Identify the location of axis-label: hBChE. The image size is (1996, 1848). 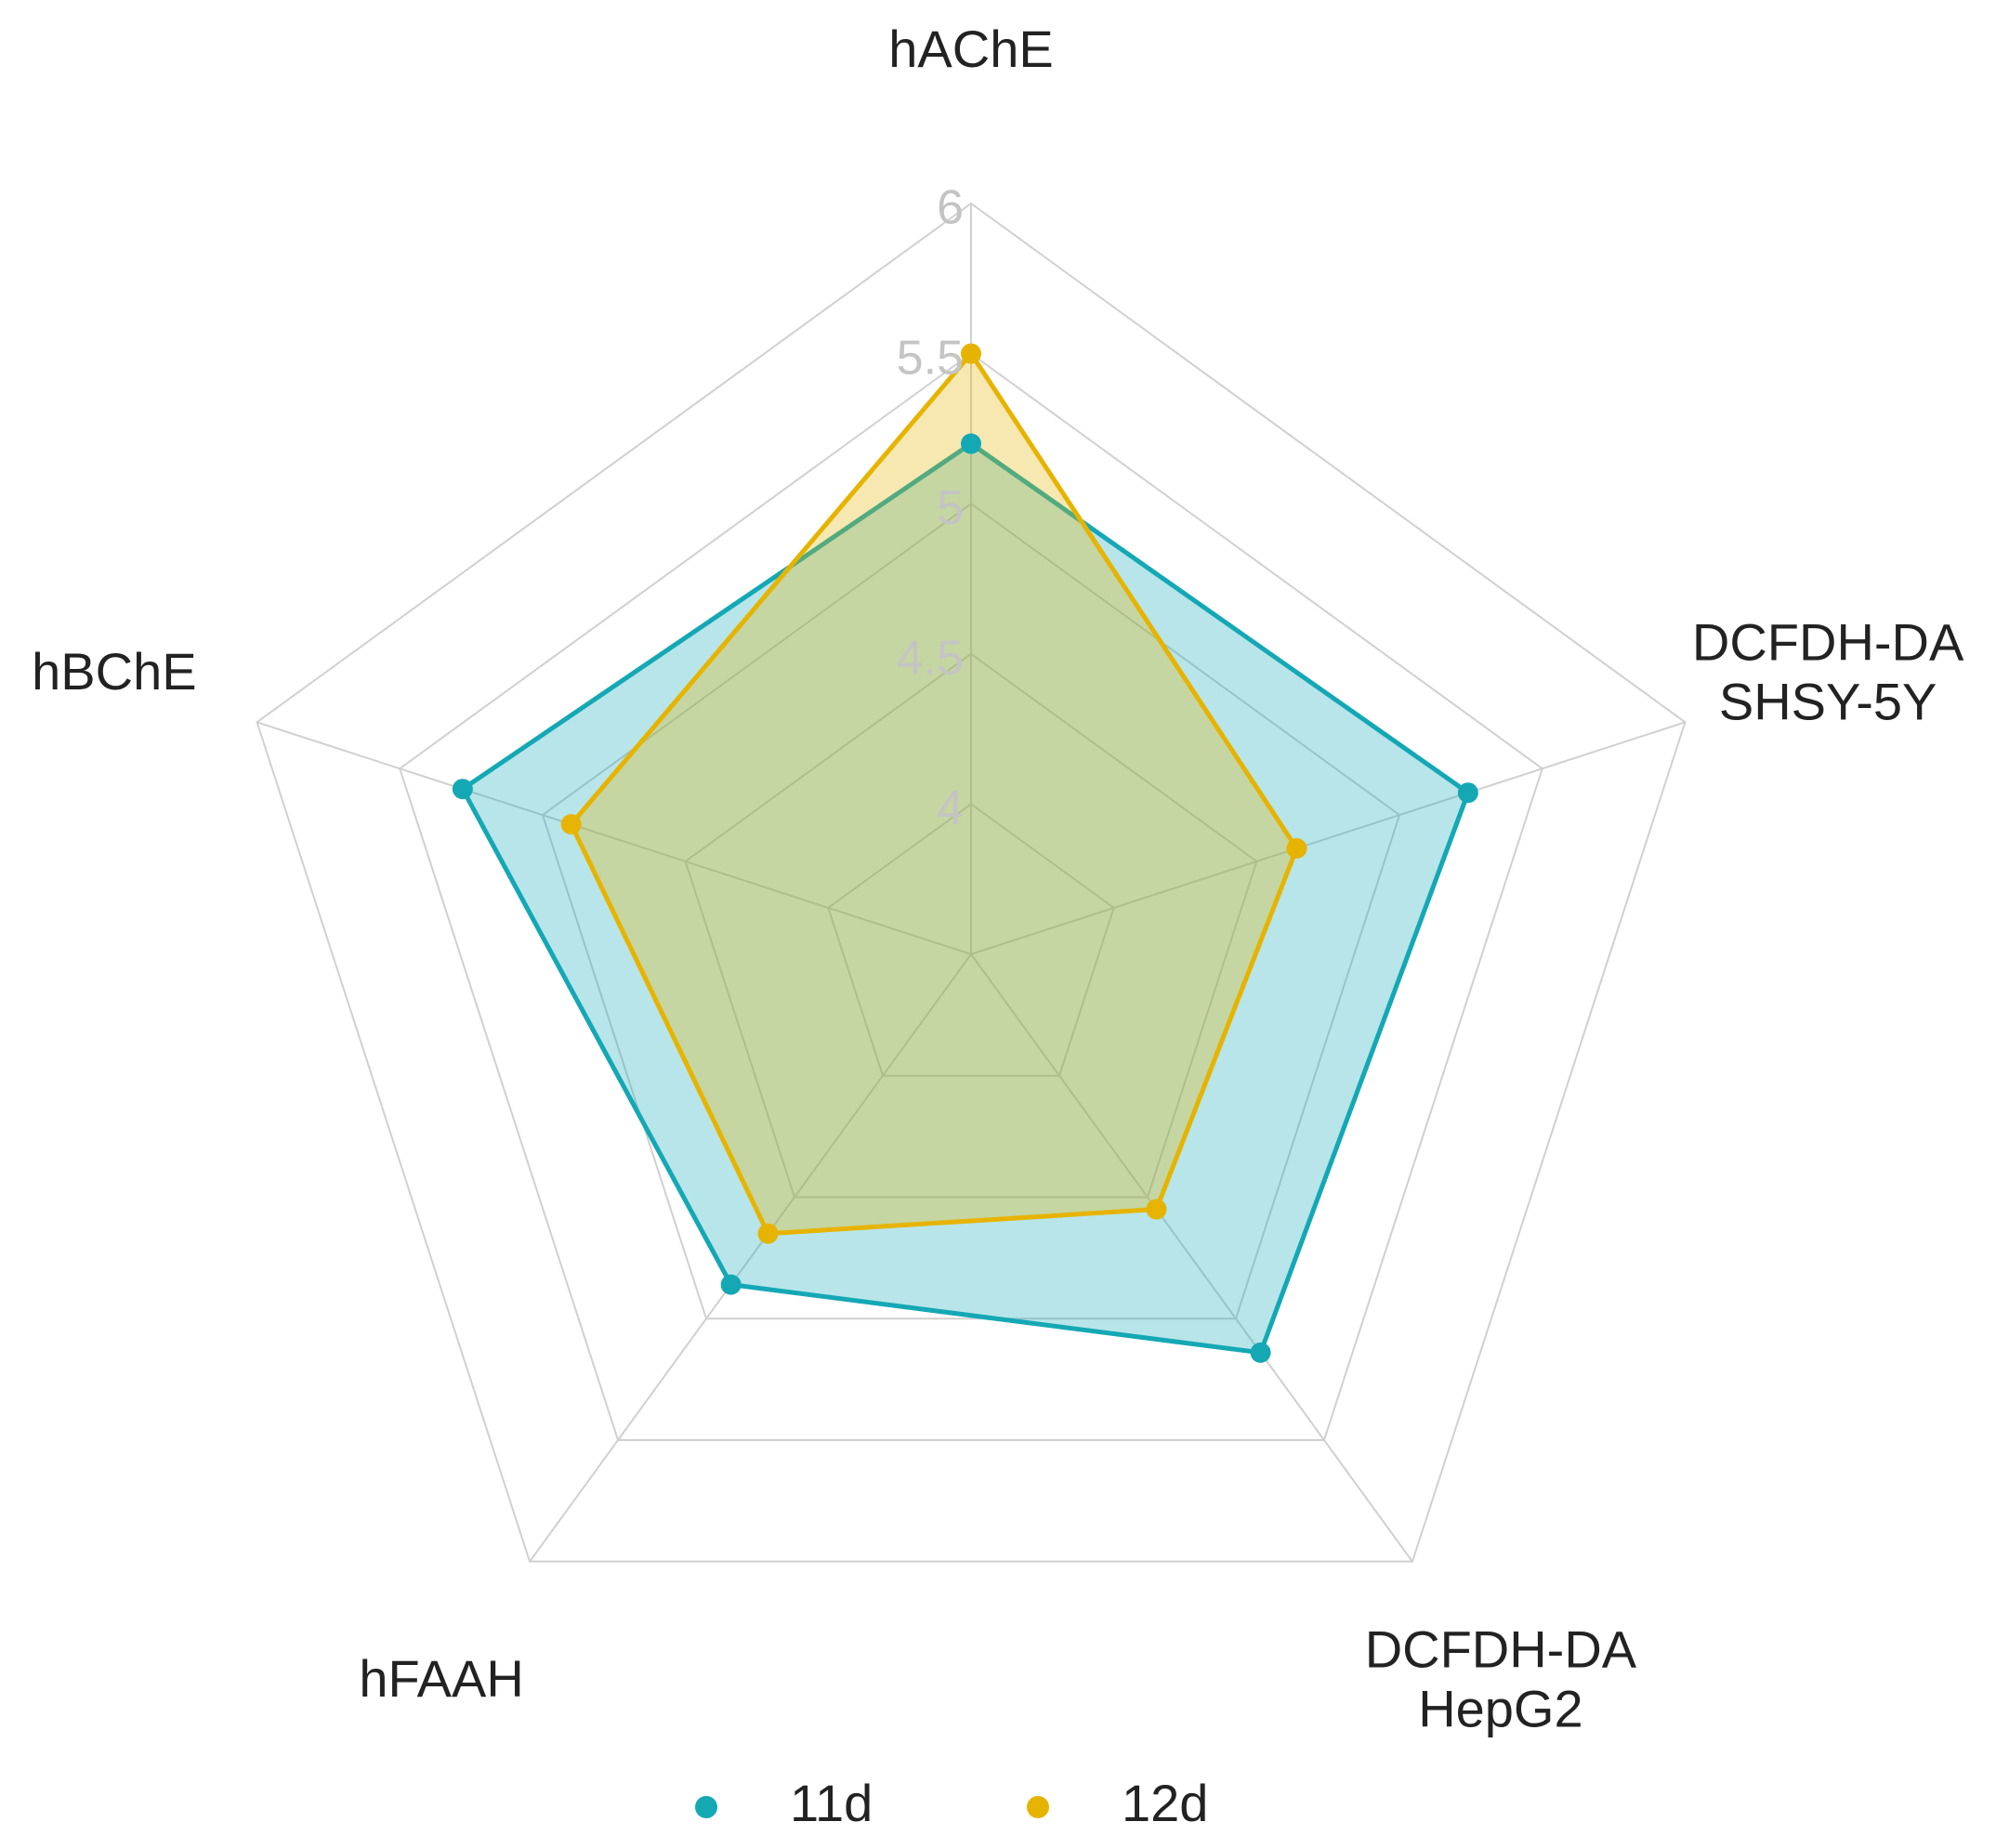
(114, 672).